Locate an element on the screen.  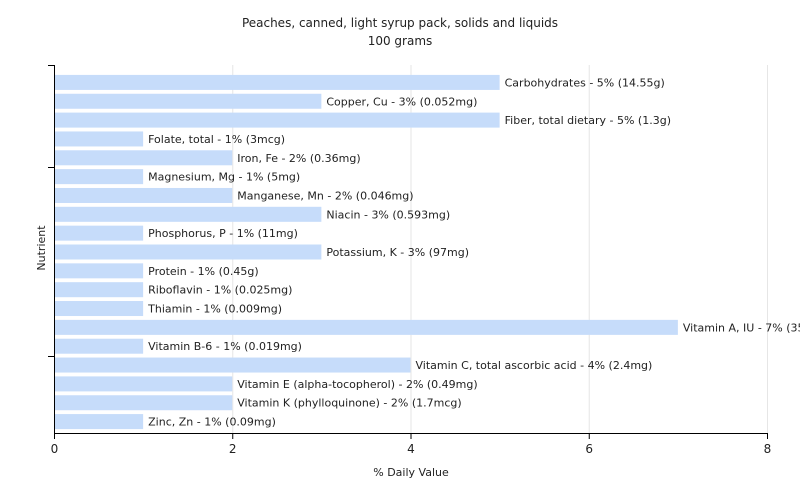
x-tick-label: 6 is located at coordinates (589, 449).